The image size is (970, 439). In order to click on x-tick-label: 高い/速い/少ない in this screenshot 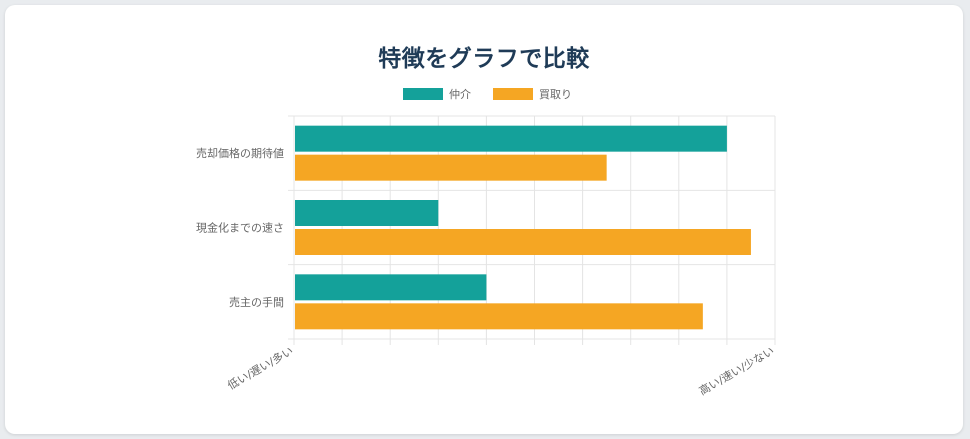, I will do `click(736, 370)`.